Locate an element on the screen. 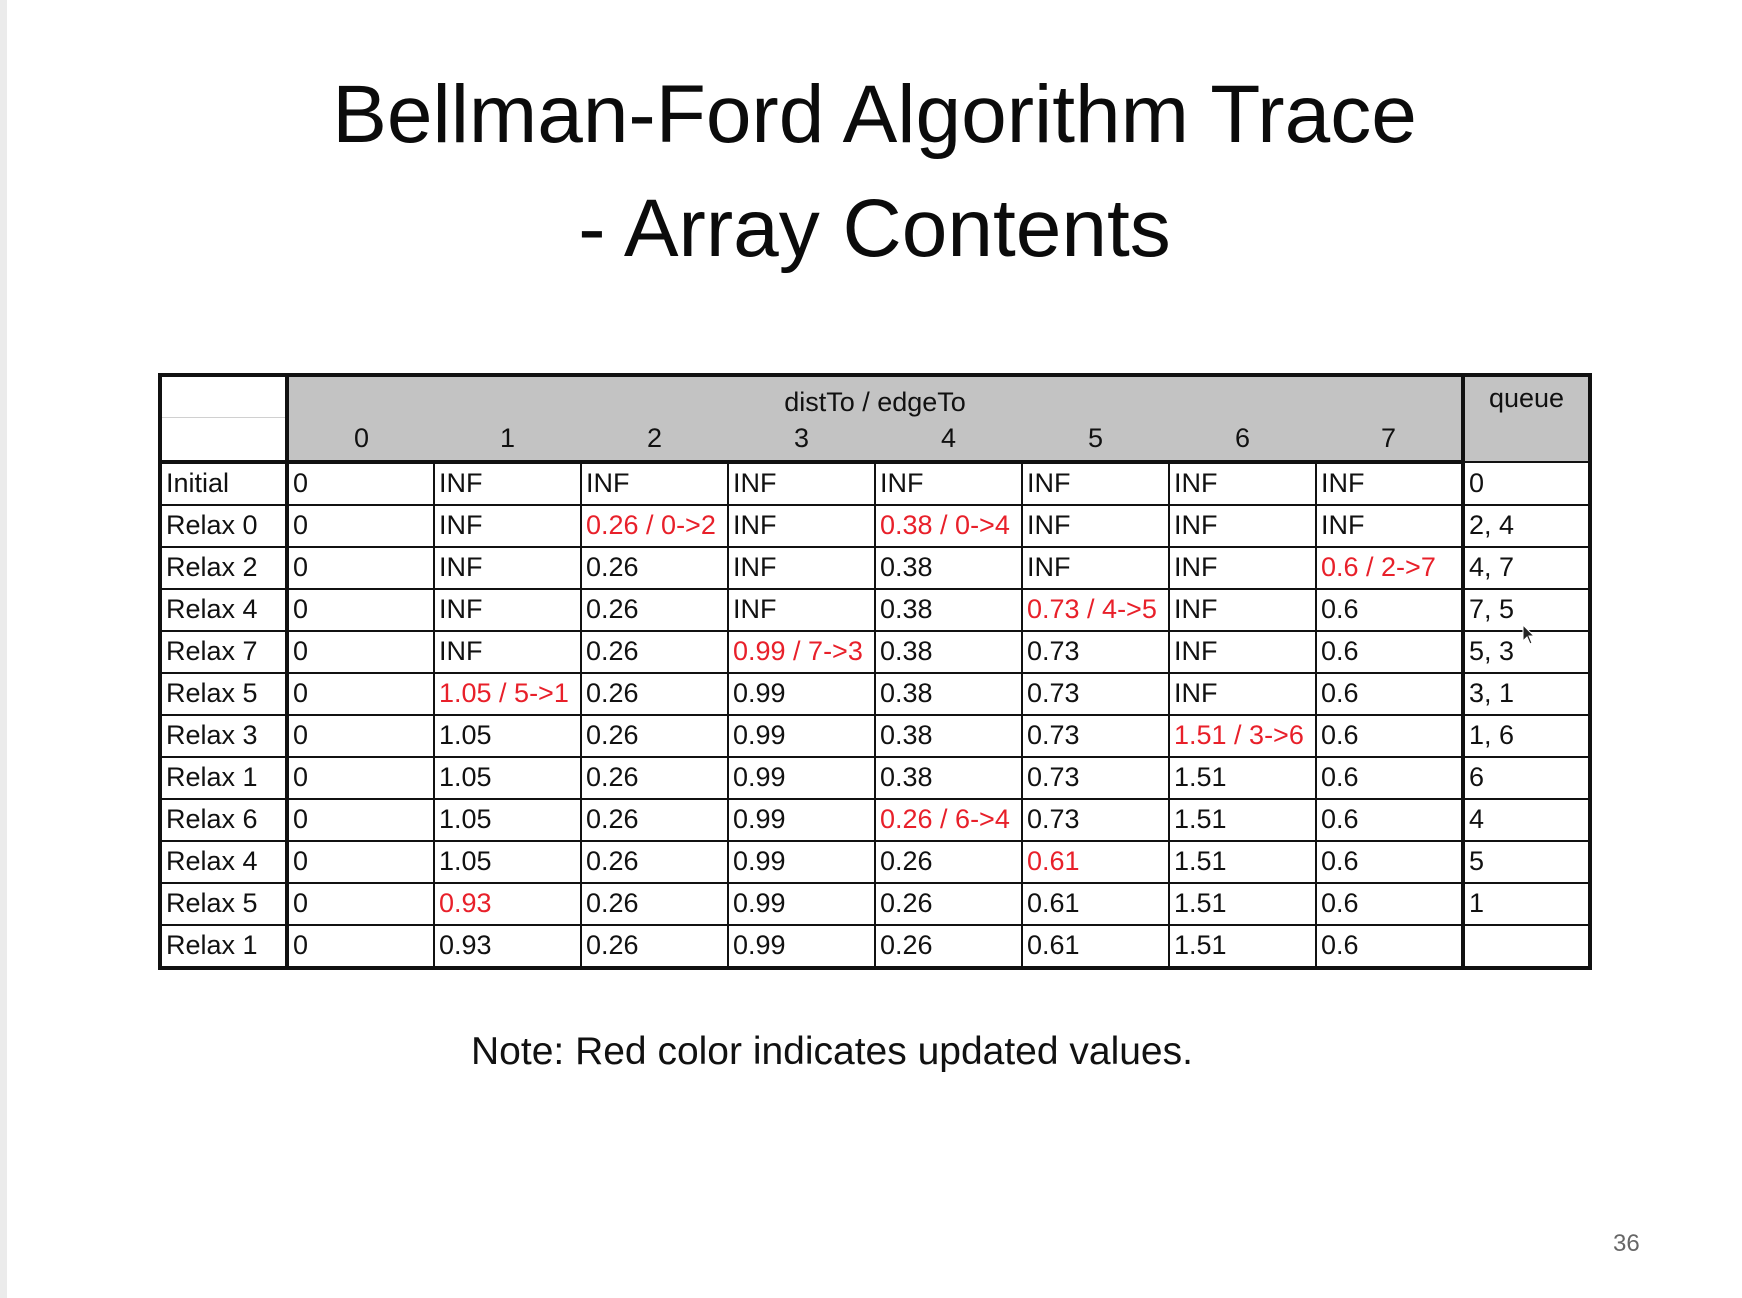  table-row: Relax 4 0 1.05 0.26 0.99 0.26 0.61 1.51 0.6 5 is located at coordinates (875, 861).